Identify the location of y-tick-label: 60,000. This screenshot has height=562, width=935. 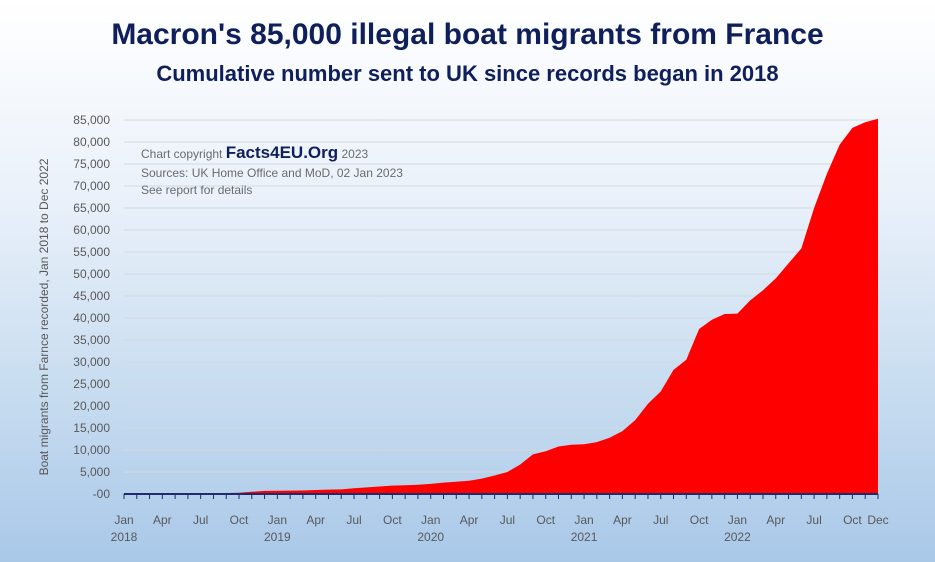
(91, 230).